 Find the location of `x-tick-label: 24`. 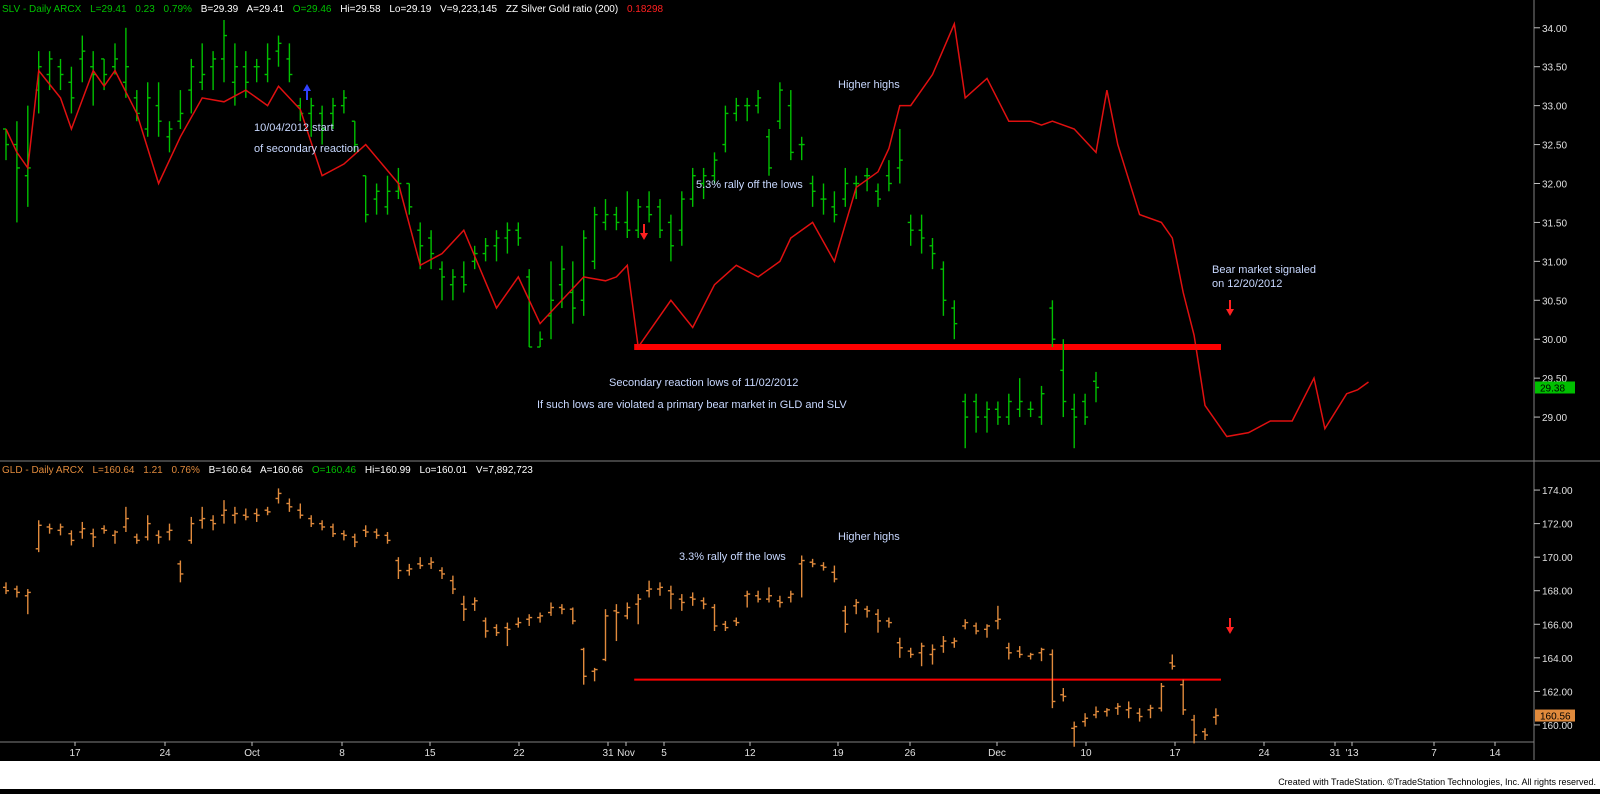

x-tick-label: 24 is located at coordinates (1264, 753).